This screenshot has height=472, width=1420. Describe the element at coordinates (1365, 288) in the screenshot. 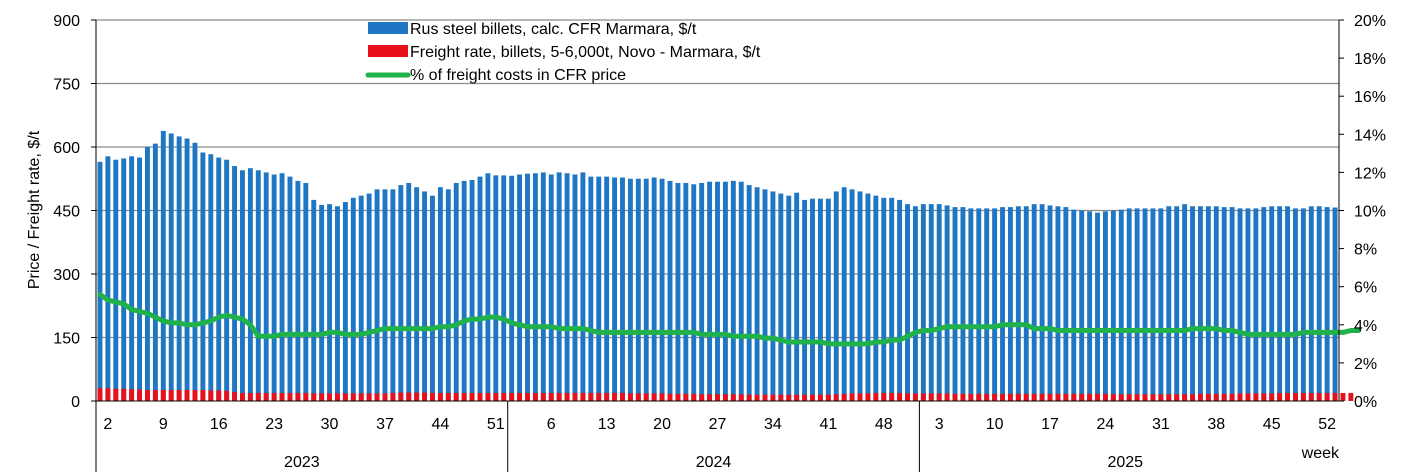

I see `y2-tick-label-3: 6%` at that location.